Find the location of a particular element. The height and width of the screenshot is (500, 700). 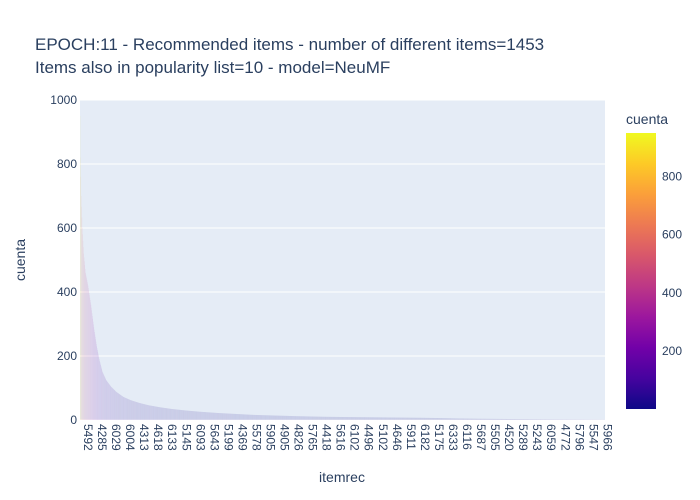

colorbar-tick-label: 800 is located at coordinates (672, 177).